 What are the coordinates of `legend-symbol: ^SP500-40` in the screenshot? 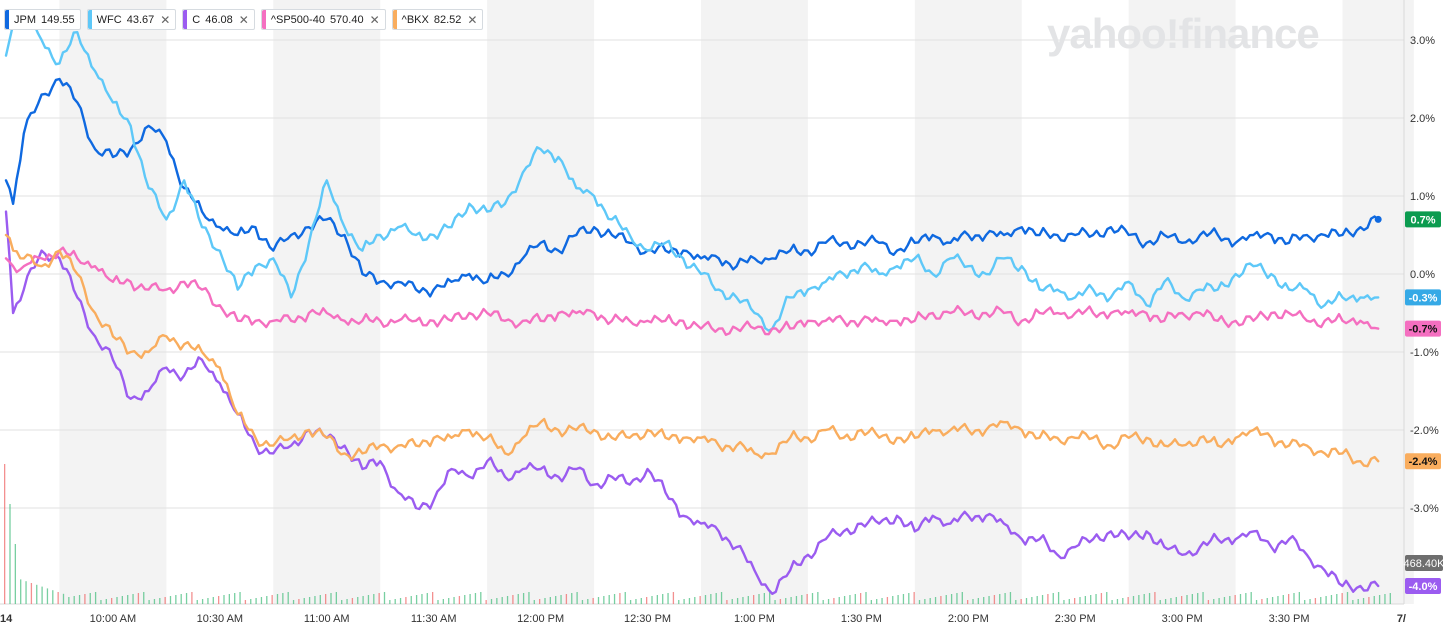 It's located at (297, 19).